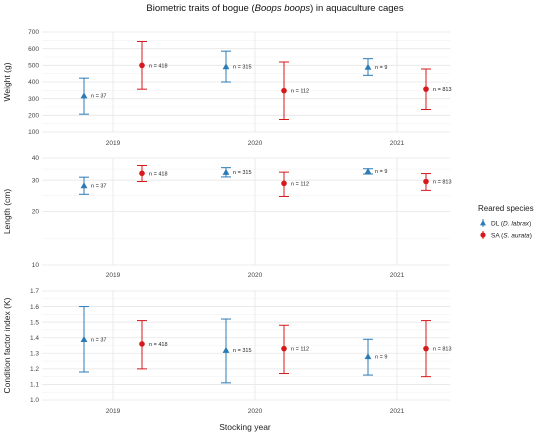  I want to click on y-tick-label: 200, so click(33, 116).